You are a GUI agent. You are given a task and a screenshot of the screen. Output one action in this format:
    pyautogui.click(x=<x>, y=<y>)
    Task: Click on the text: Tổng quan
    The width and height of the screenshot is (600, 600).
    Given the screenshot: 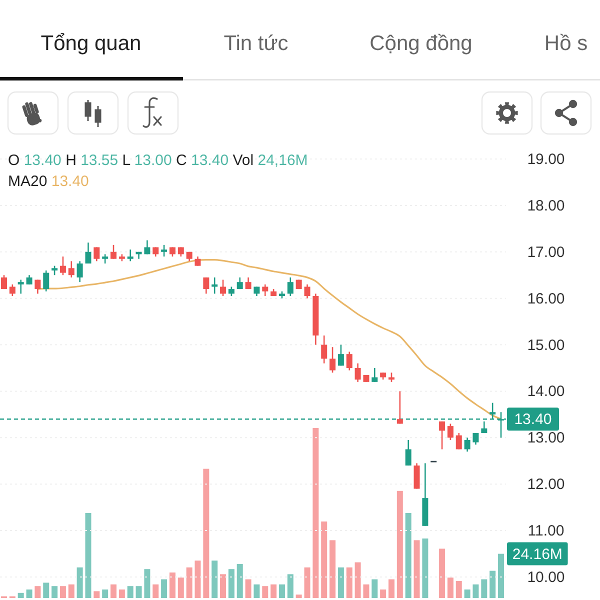 What is the action you would take?
    pyautogui.click(x=91, y=43)
    